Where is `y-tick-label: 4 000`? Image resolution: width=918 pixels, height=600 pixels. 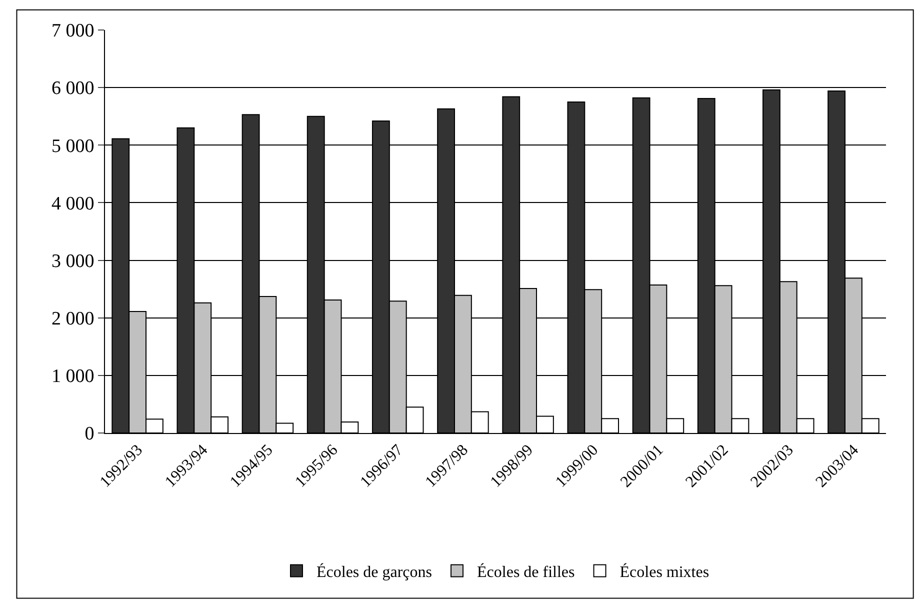
y-tick-label: 4 000 is located at coordinates (72, 203).